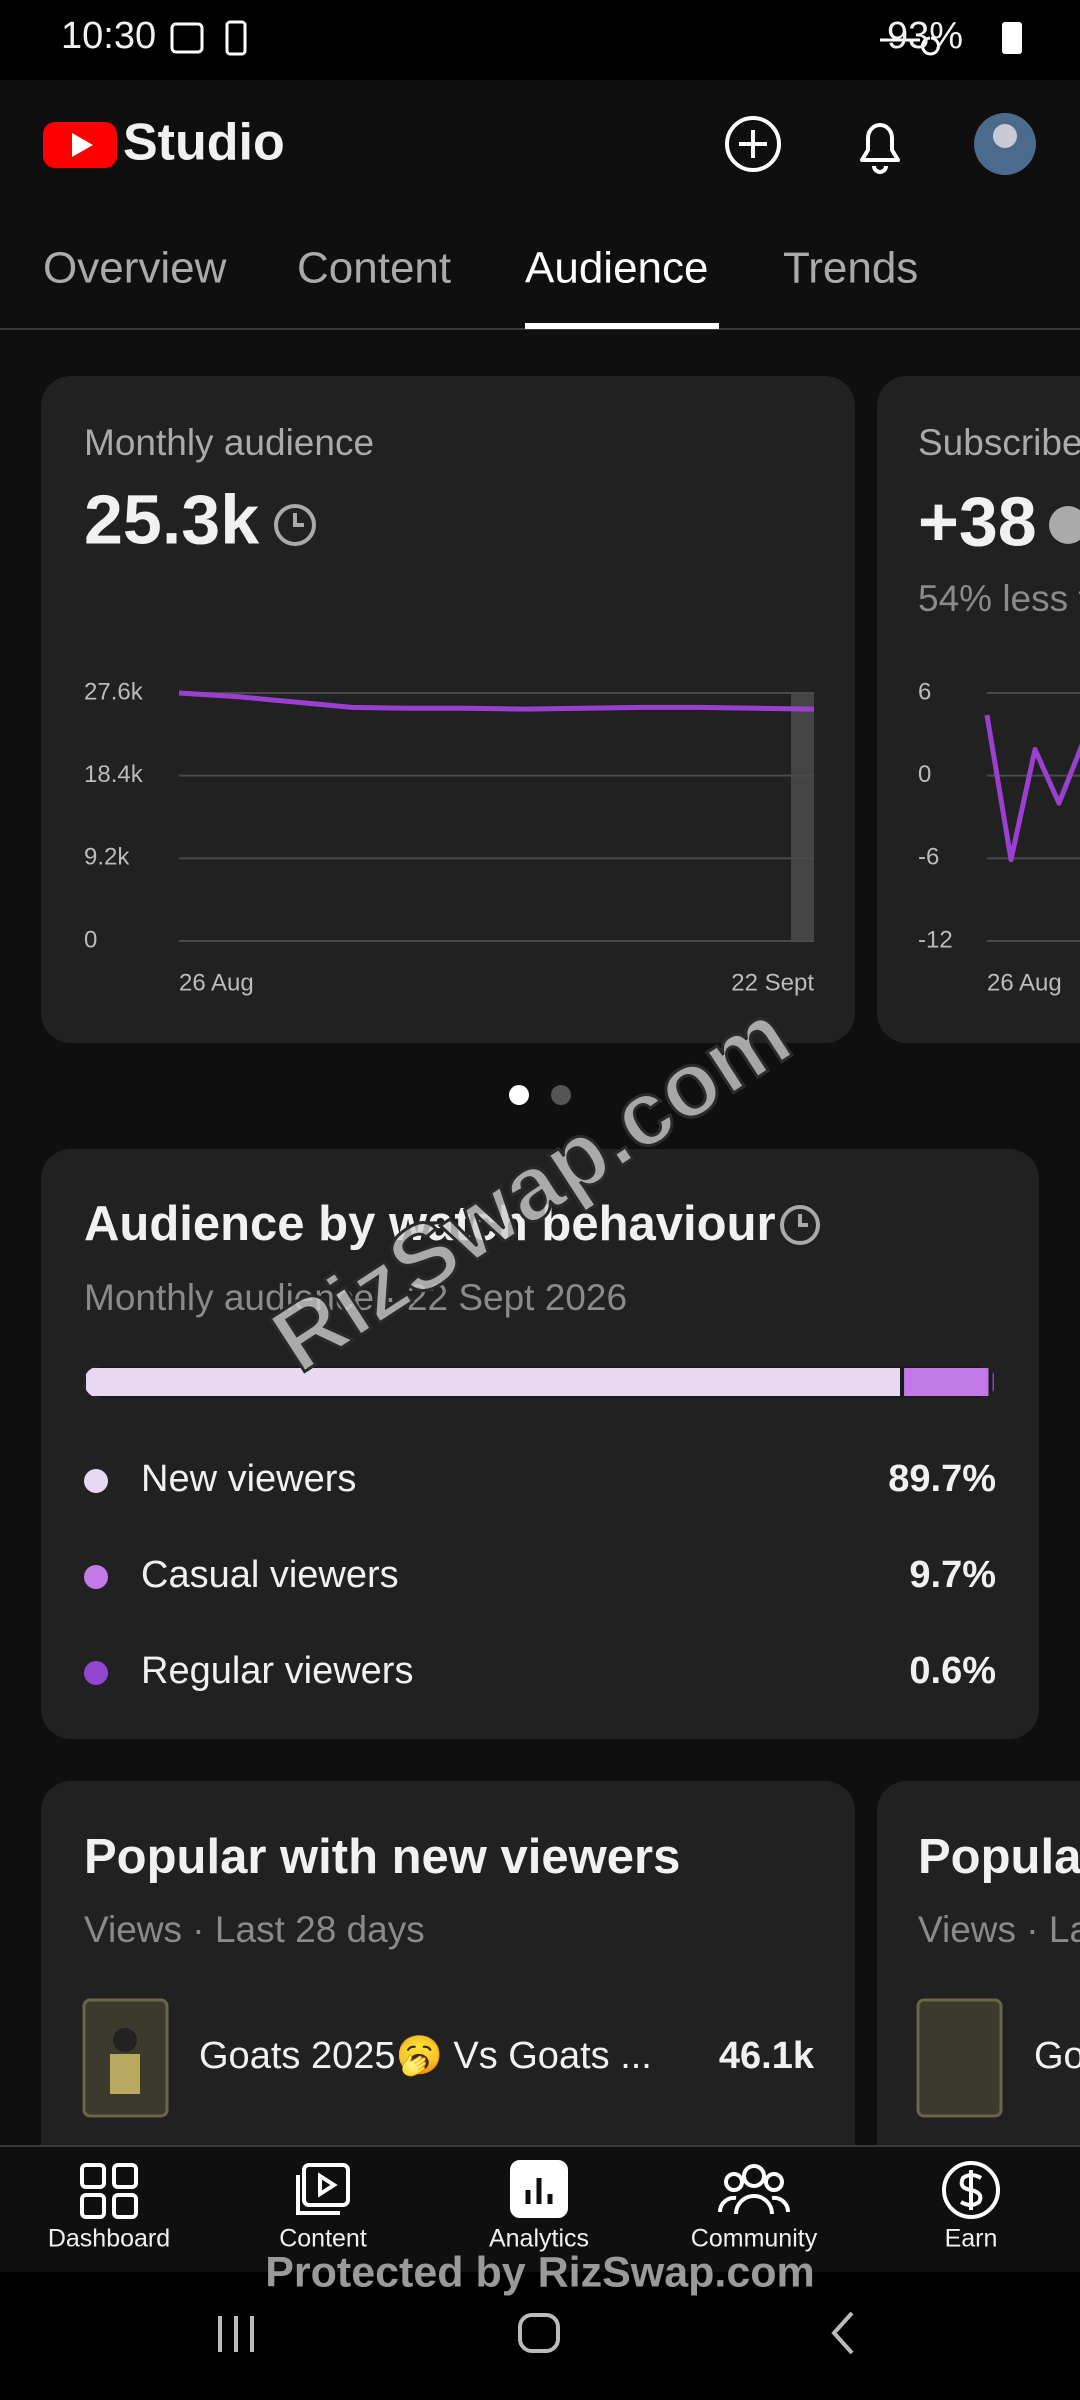 This screenshot has width=1080, height=2400. Describe the element at coordinates (850, 268) in the screenshot. I see `tab: Trends` at that location.